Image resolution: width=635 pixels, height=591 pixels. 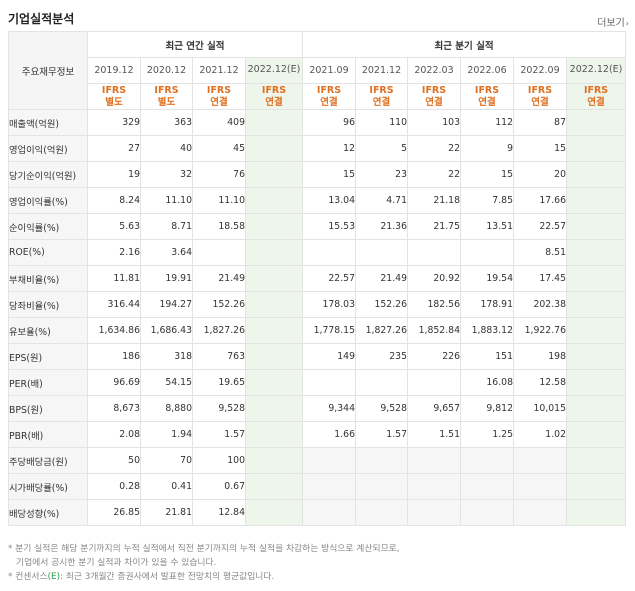 What do you see at coordinates (48, 330) in the screenshot?
I see `row-label: 유보율(%)` at bounding box center [48, 330].